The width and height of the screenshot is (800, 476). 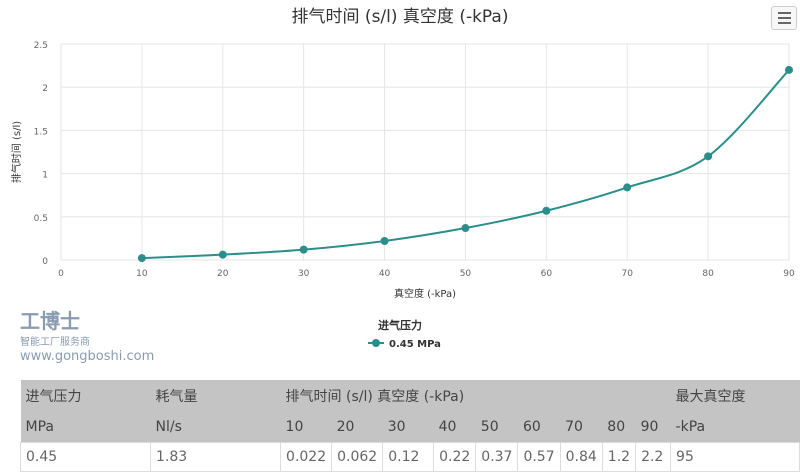 What do you see at coordinates (41, 132) in the screenshot?
I see `y-tick-label: 1.5` at bounding box center [41, 132].